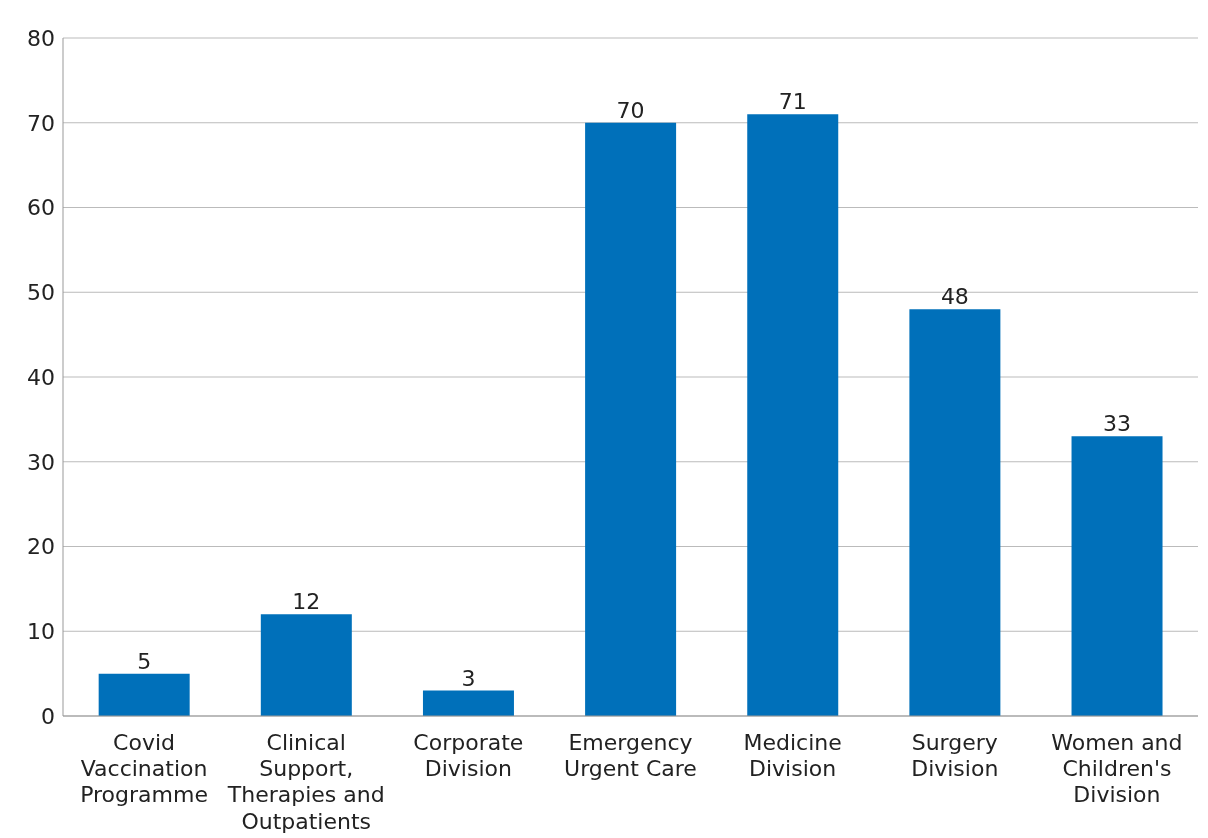 The height and width of the screenshot is (838, 1208). I want to click on y-tick-label: 30, so click(41, 462).